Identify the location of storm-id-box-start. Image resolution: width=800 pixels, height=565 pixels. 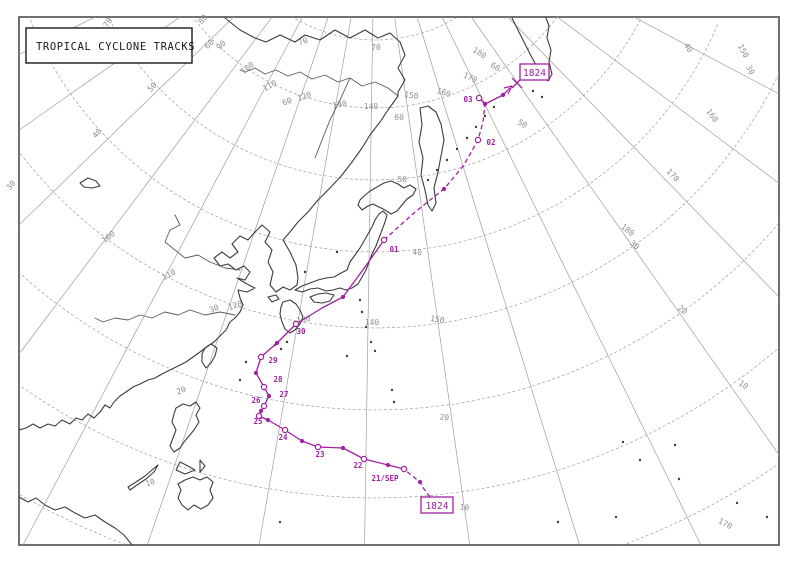
(437, 505).